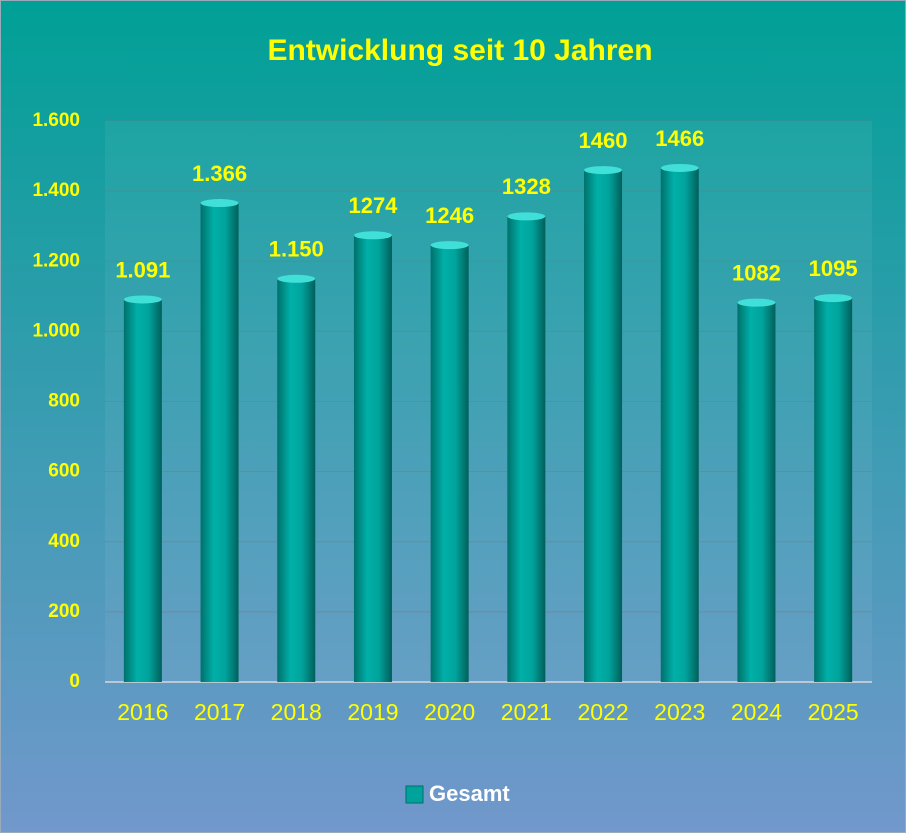  I want to click on data-label: 1095, so click(833, 268).